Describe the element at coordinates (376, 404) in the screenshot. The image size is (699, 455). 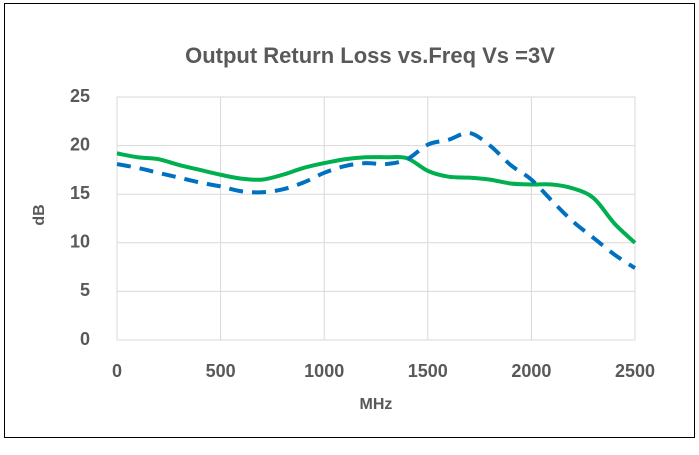
I see `x-axis-label: MHz` at that location.